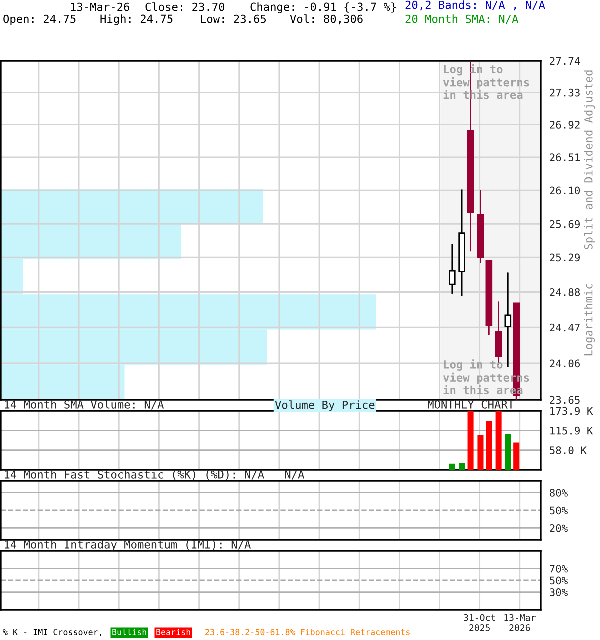 Image resolution: width=600 pixels, height=640 pixels. Describe the element at coordinates (565, 224) in the screenshot. I see `y-tick-label: 25.69` at that location.